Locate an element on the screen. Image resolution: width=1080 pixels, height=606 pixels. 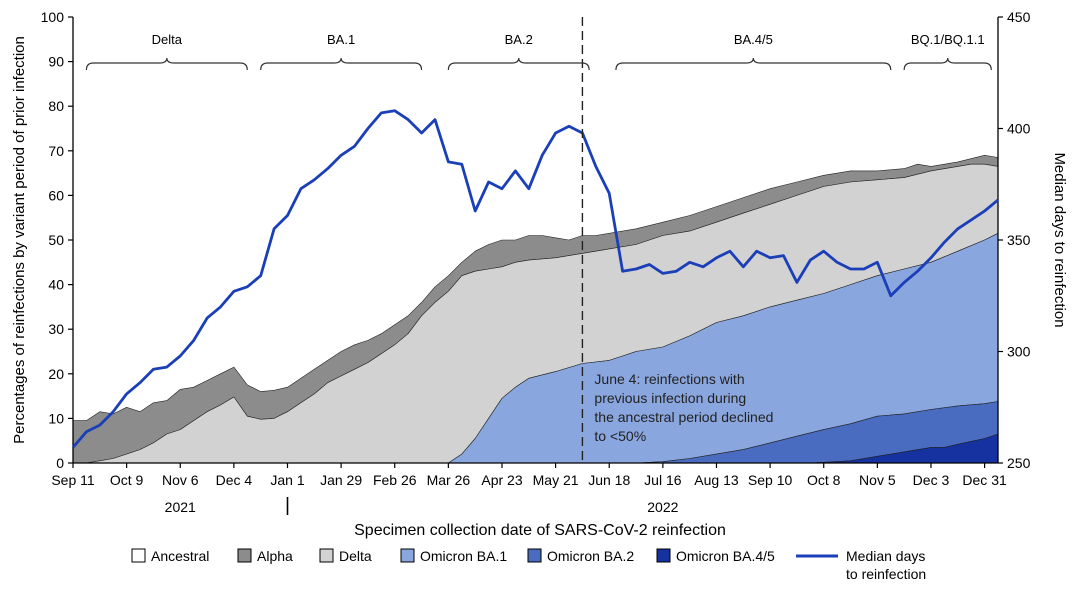
period-brackets: Delta BA.1 BA.2 BA.4/5 BQ.1/BQ.1.1 is located at coordinates (538, 51).